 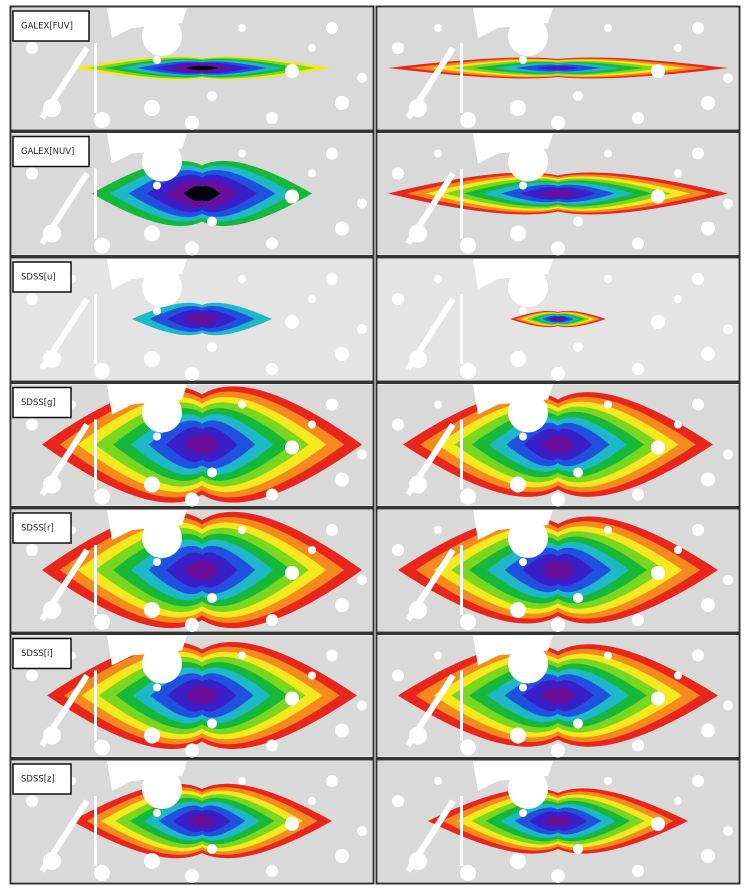 What do you see at coordinates (38, 780) in the screenshot?
I see `panel-label: SDSS[z]` at bounding box center [38, 780].